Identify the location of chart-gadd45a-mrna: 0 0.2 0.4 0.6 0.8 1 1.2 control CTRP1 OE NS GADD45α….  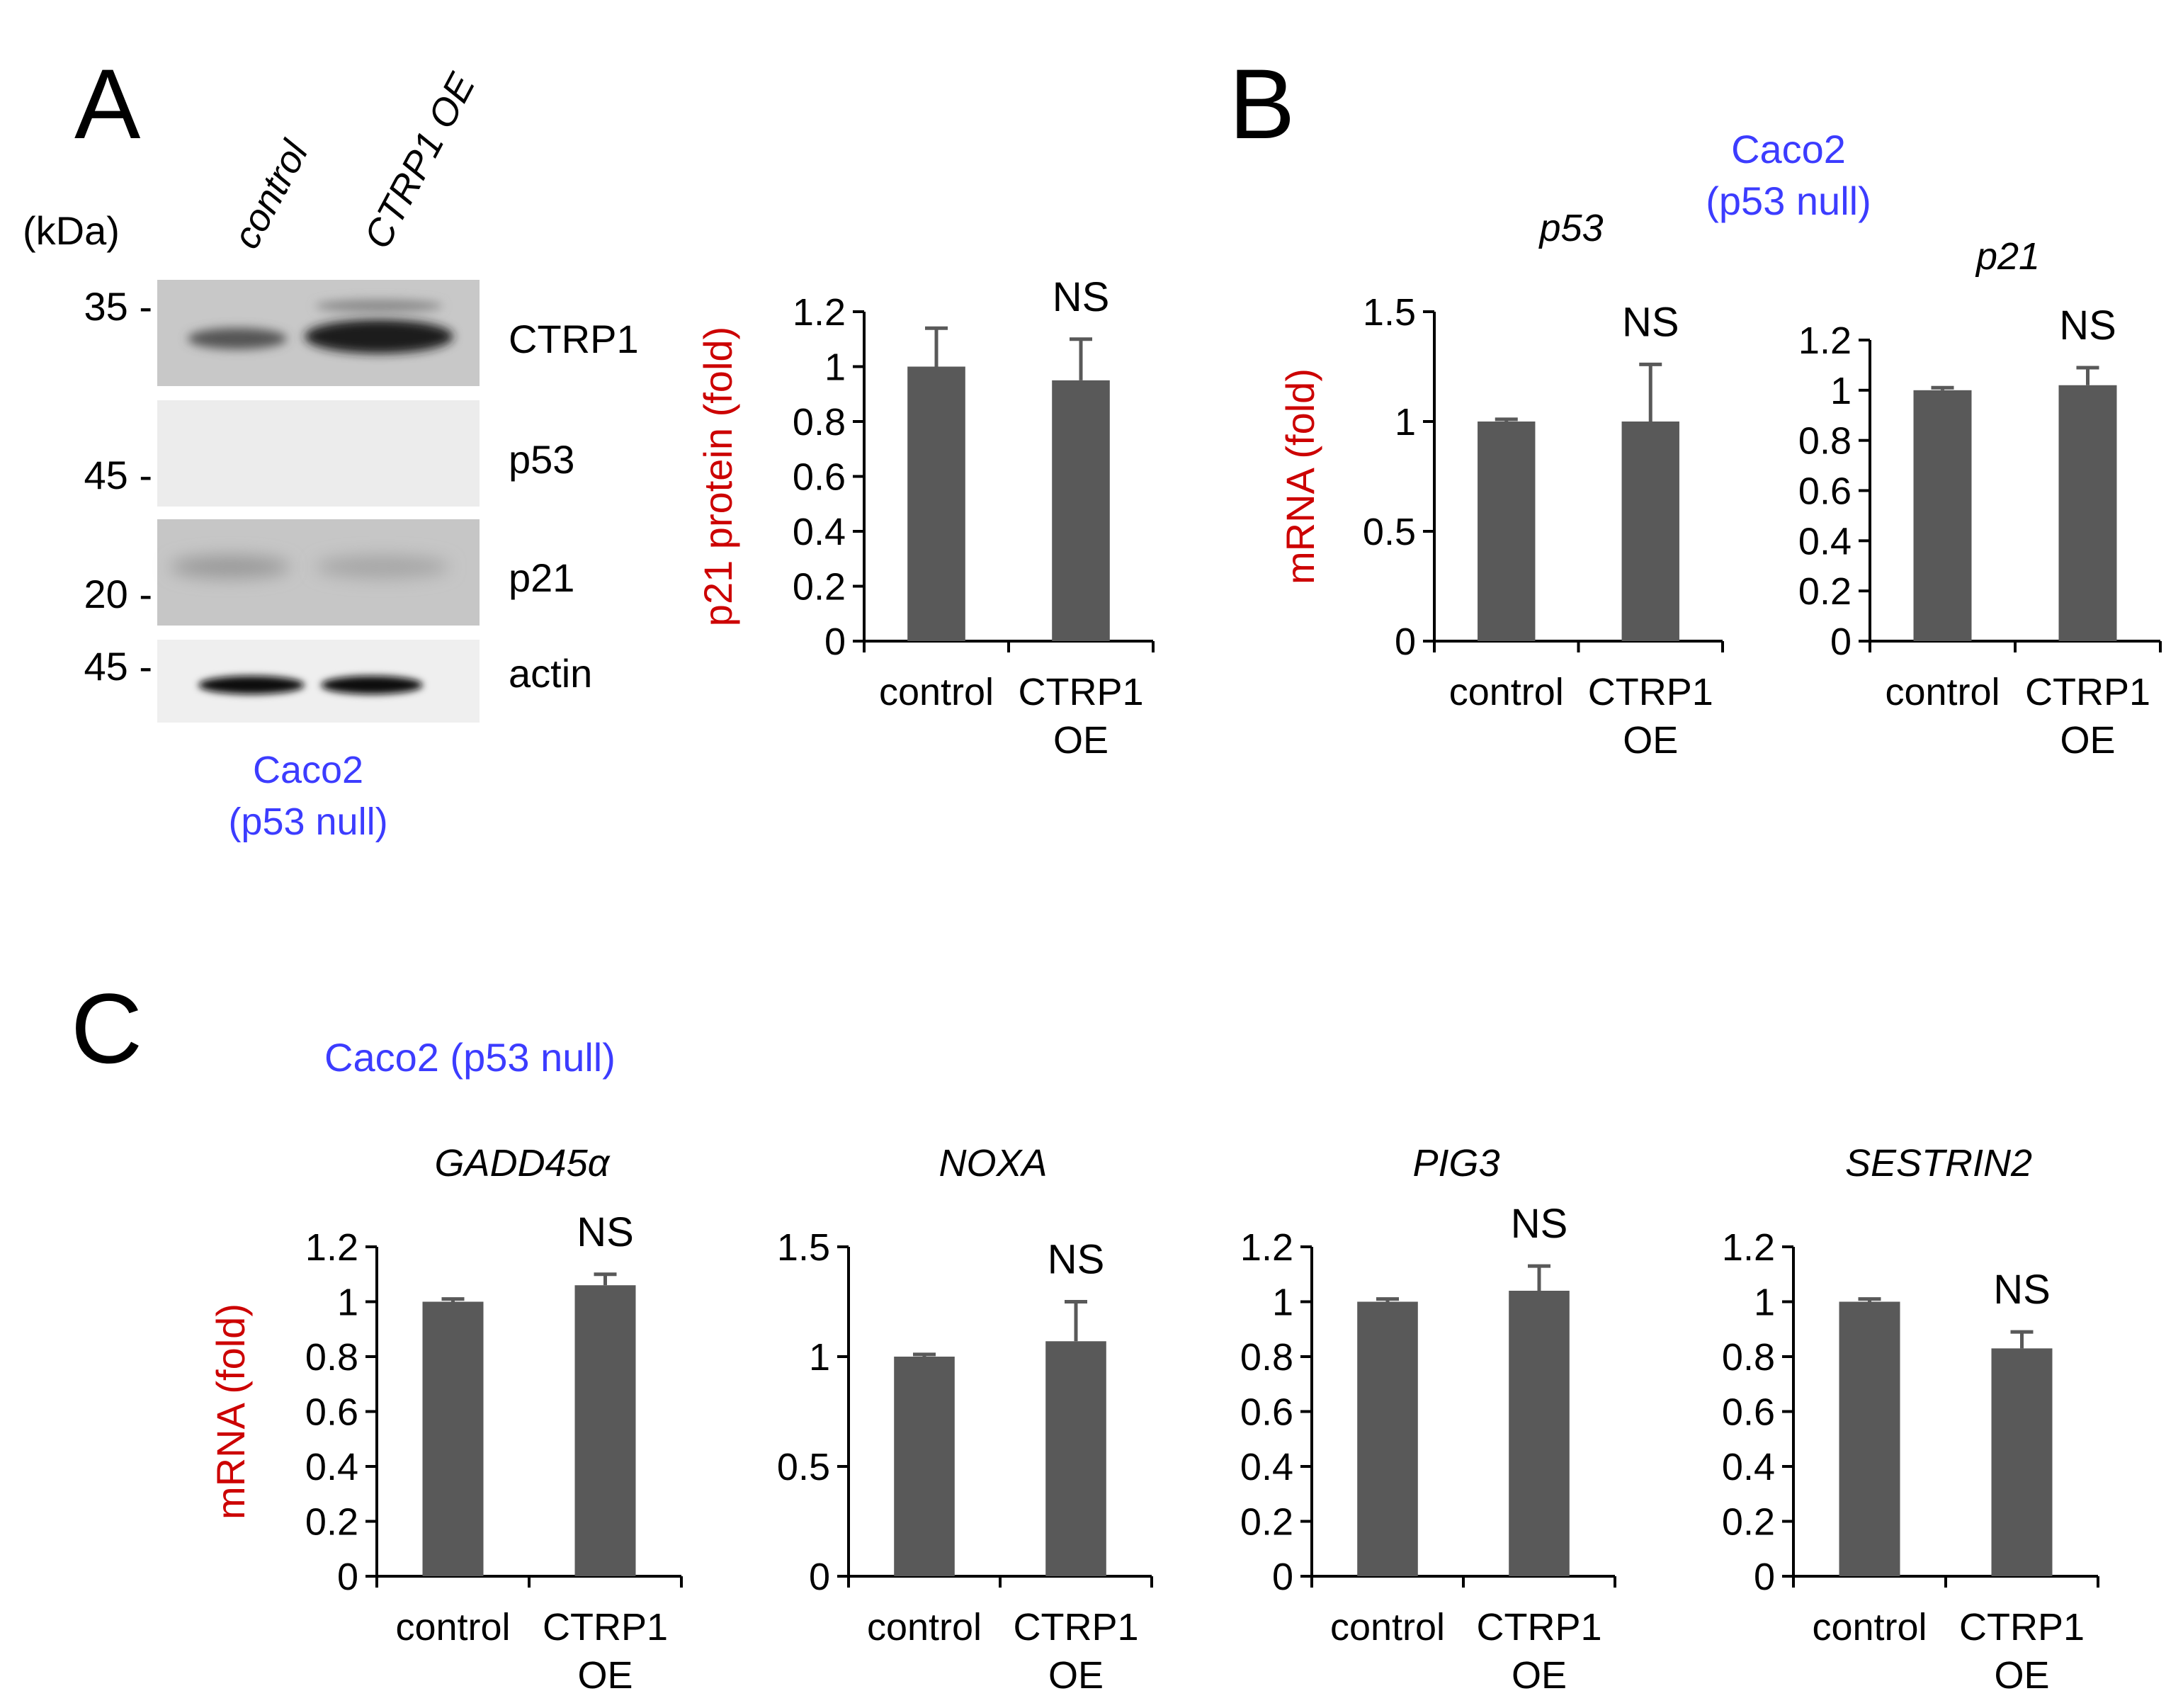
(445, 1419).